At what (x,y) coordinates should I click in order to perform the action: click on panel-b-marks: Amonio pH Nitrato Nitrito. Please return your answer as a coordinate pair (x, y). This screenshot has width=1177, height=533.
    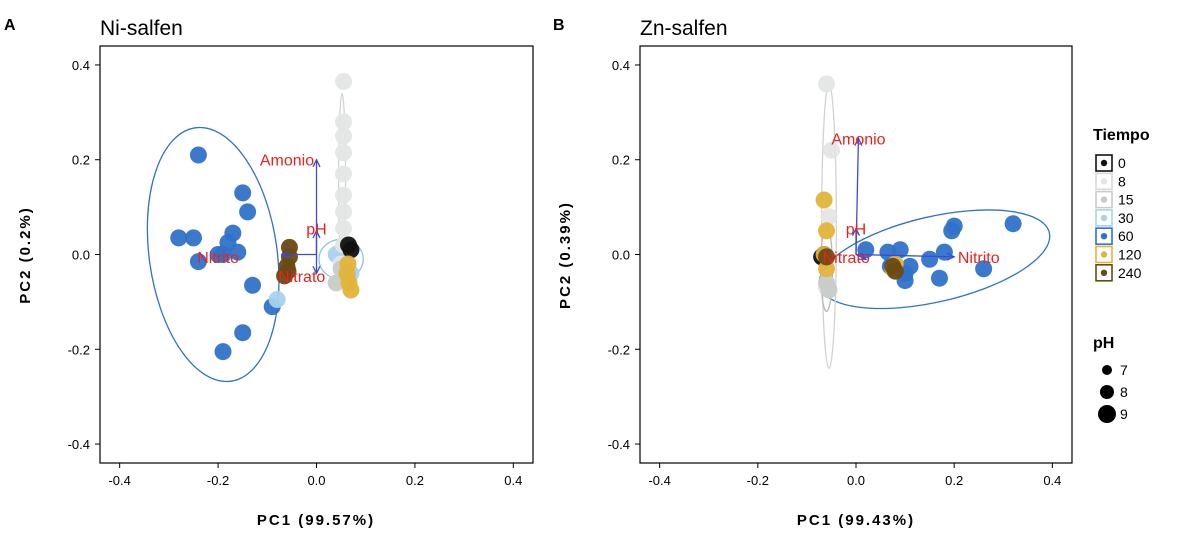
    Looking at the image, I should click on (932, 222).